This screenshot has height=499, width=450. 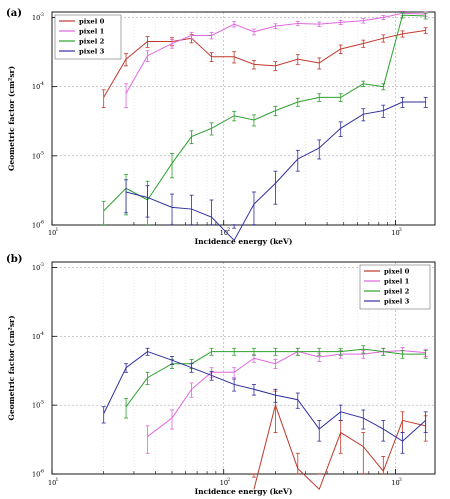 I want to click on panel-label: (a), so click(x=14, y=13).